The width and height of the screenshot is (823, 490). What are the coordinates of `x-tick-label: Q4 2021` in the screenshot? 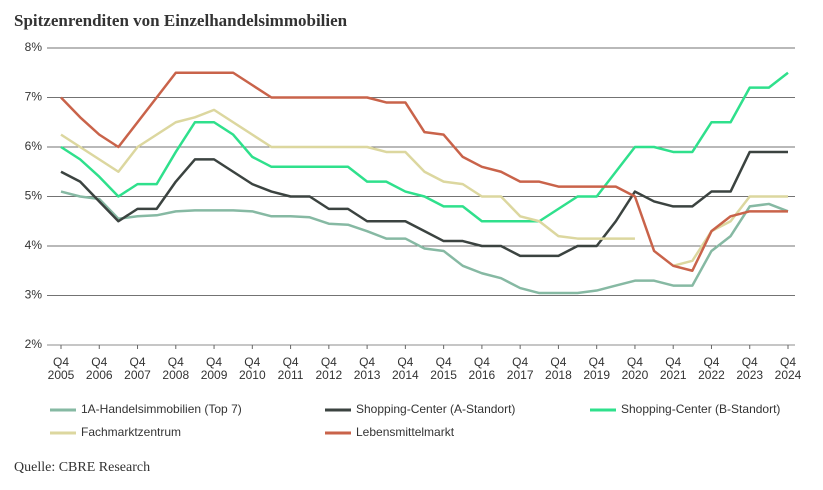 It's located at (673, 368).